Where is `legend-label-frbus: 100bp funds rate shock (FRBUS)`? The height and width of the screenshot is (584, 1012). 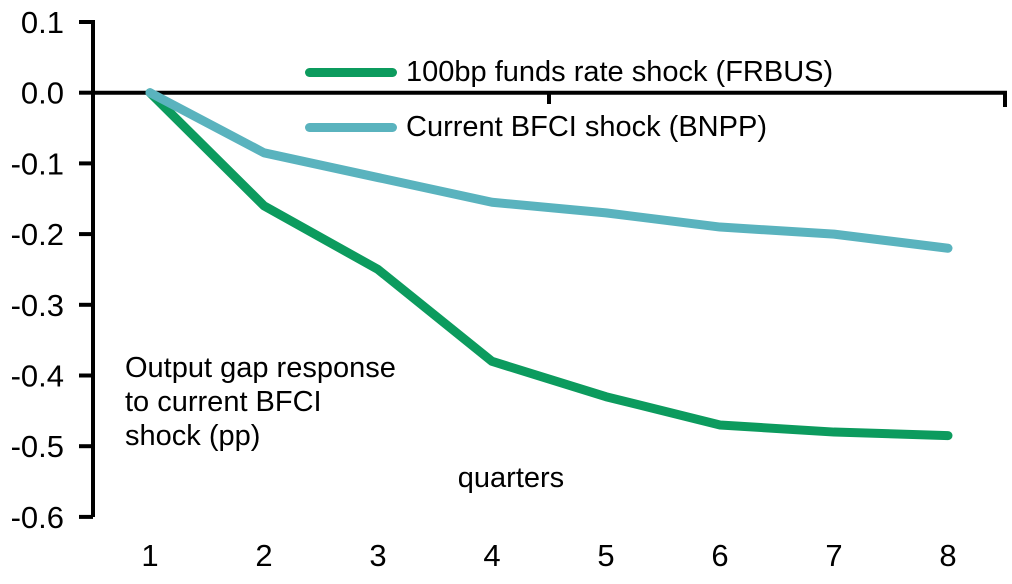
legend-label-frbus: 100bp funds rate shock (FRBUS) is located at coordinates (620, 72).